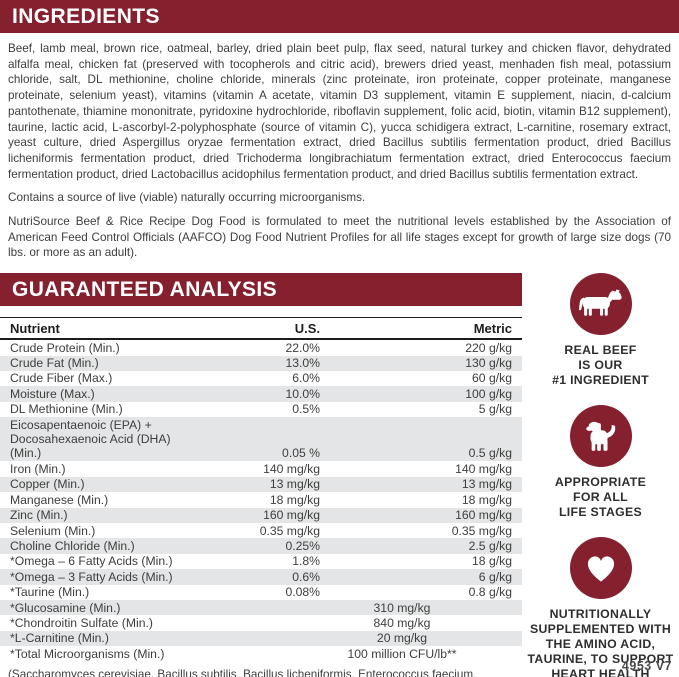  Describe the element at coordinates (261, 546) in the screenshot. I see `table-row: Choline Chloride (Min.) 0.25% 2.5 g/kg` at that location.